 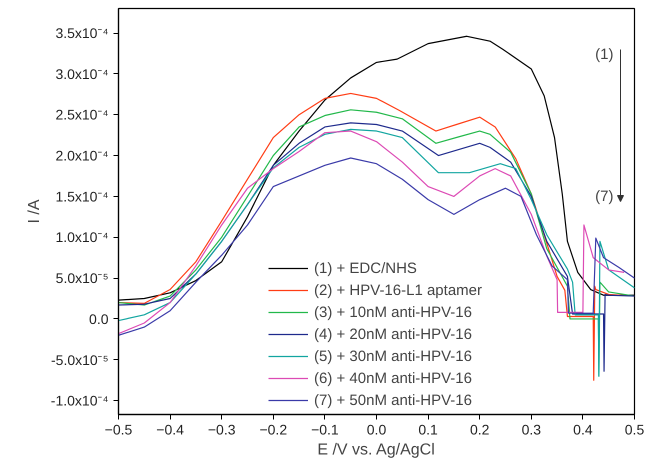 What do you see at coordinates (398, 290) in the screenshot?
I see `legend-label: (2) + HPV-16-L1 aptamer` at bounding box center [398, 290].